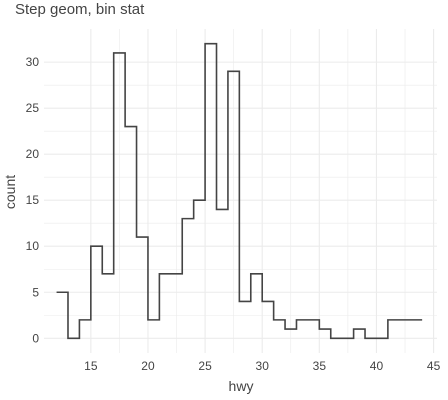 This screenshot has width=448, height=400. I want to click on x-tick-label: 45, so click(434, 366).